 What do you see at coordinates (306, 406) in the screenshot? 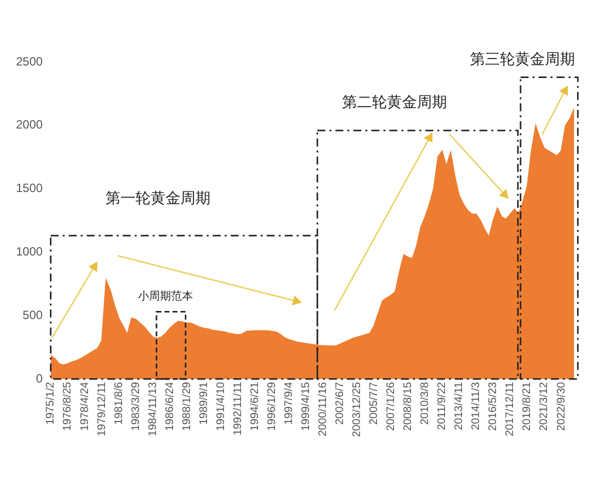
I see `x-tick-label: 1999/4/15` at bounding box center [306, 406].